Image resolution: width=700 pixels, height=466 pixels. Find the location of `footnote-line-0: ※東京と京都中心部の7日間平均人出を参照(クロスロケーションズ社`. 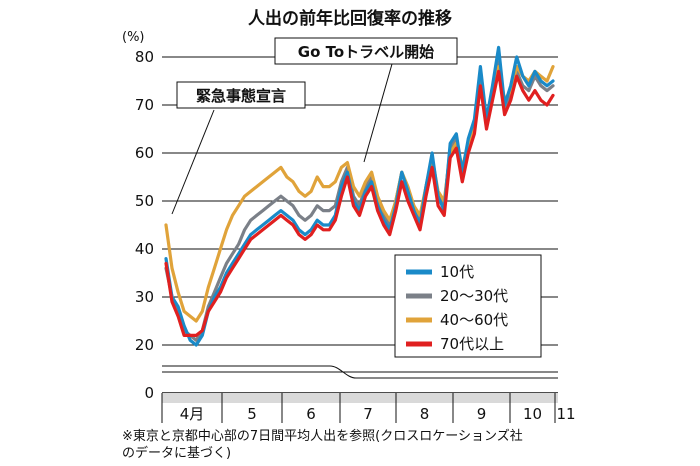

footnote-line-0: ※東京と京都中心部の7日間平均人出を参照(クロスロケーションズ社 is located at coordinates (322, 436).